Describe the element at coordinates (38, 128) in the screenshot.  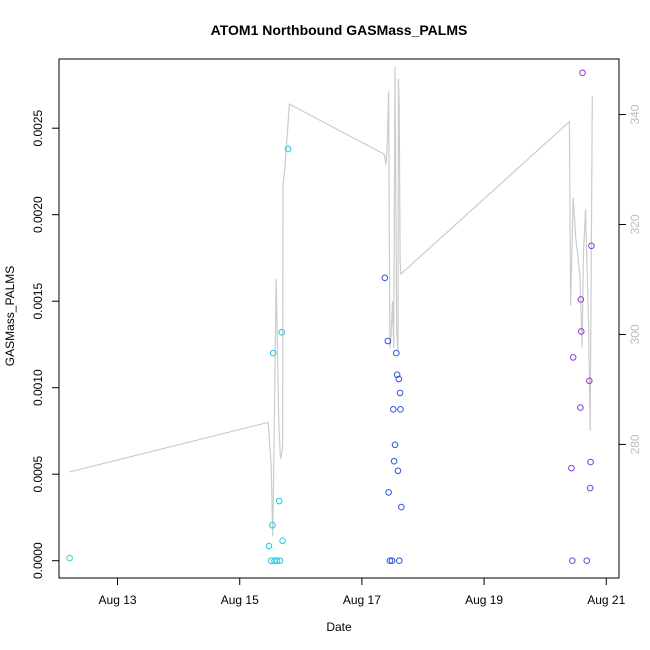
I see `y-tick-label: 0.0025` at that location.